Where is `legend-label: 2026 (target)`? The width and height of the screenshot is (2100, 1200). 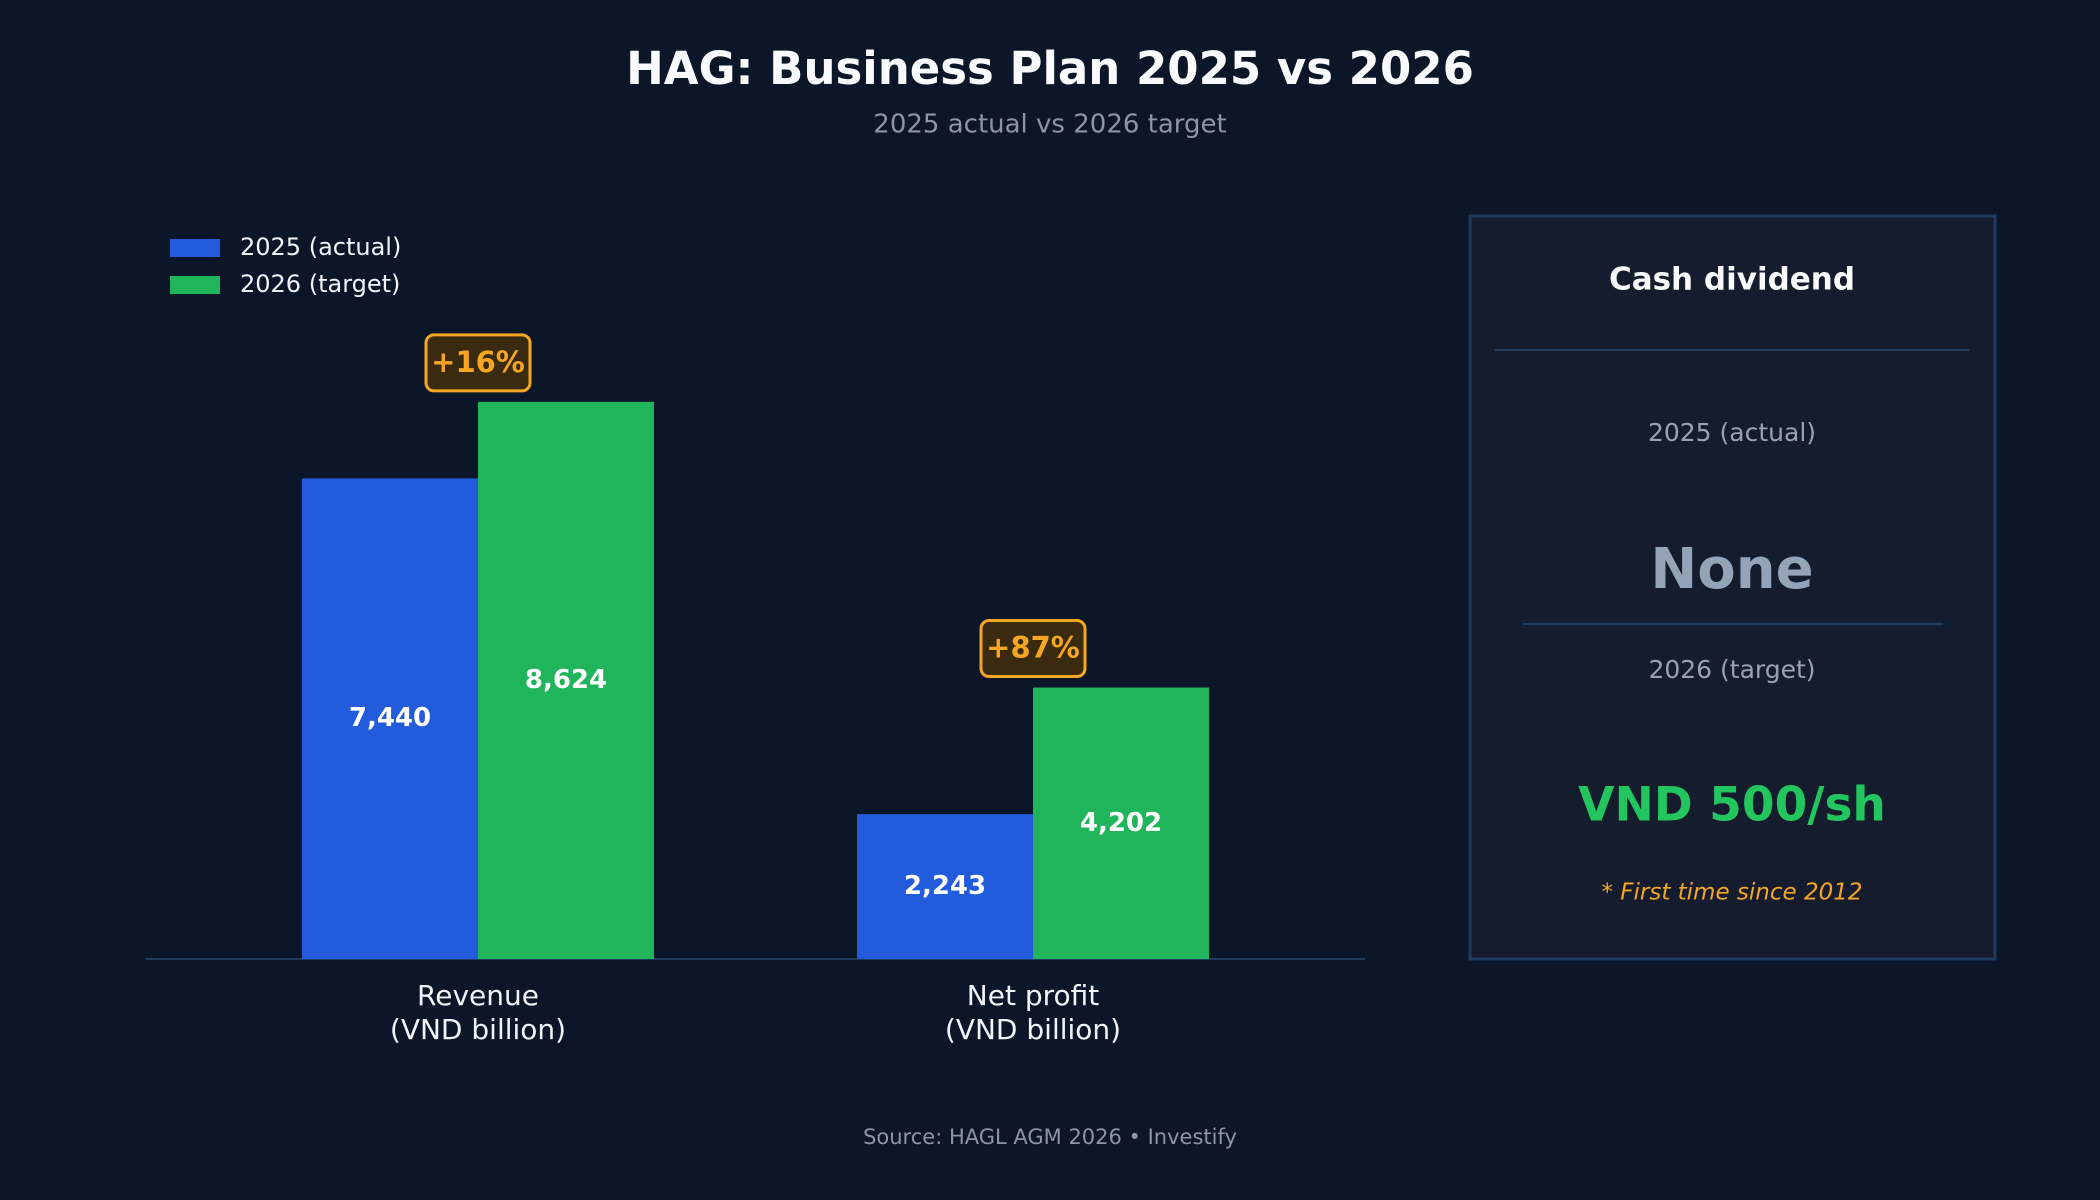
legend-label: 2026 (target) is located at coordinates (320, 284).